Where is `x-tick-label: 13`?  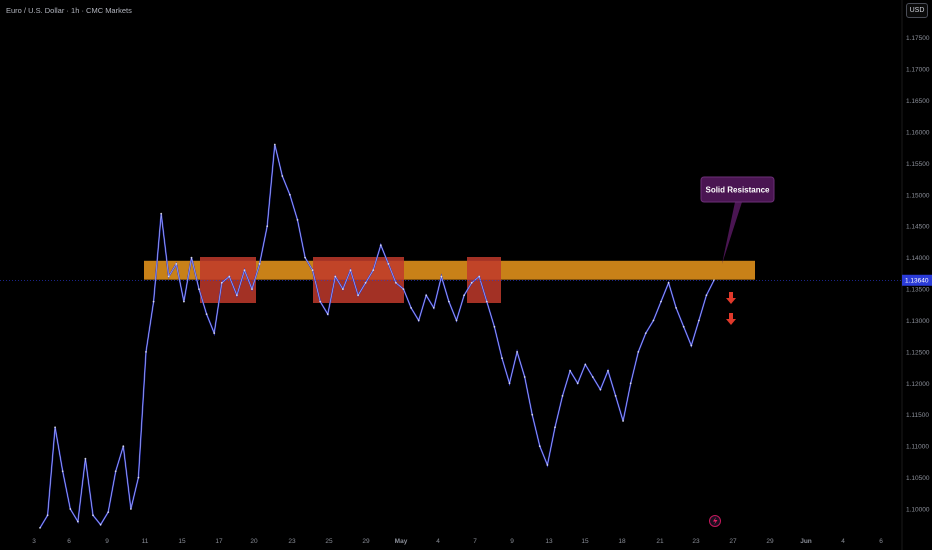 x-tick-label: 13 is located at coordinates (549, 541).